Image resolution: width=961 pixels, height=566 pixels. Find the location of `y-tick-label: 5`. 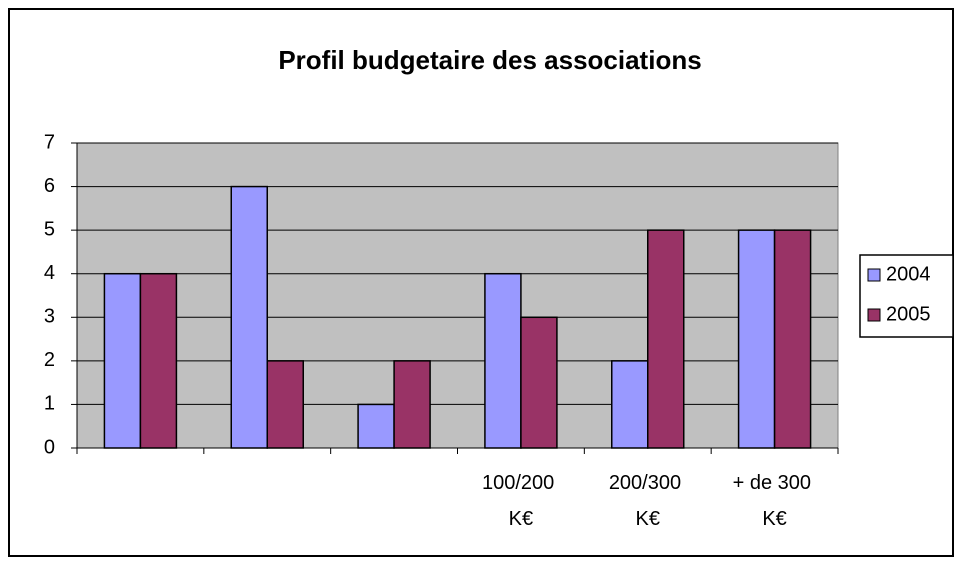

y-tick-label: 5 is located at coordinates (49, 229).